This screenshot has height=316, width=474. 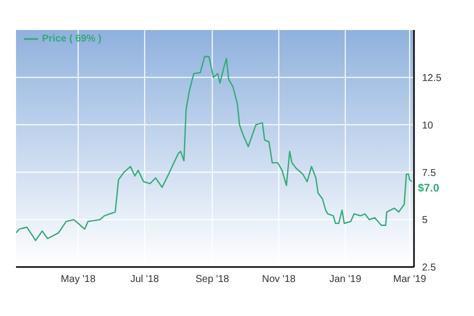 I want to click on y-tick-label: 2.5, so click(x=429, y=268).